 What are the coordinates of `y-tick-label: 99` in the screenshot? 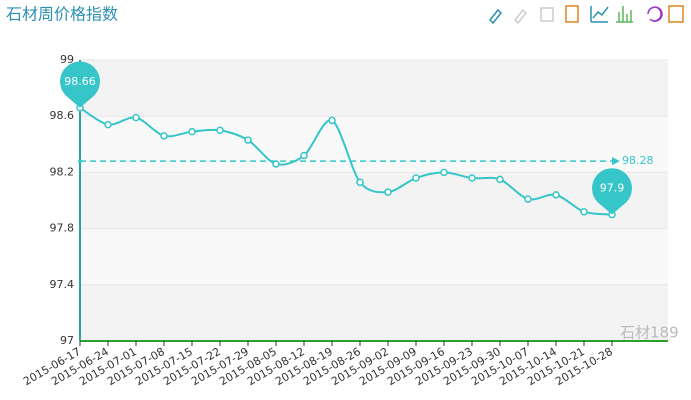 It's located at (67, 59).